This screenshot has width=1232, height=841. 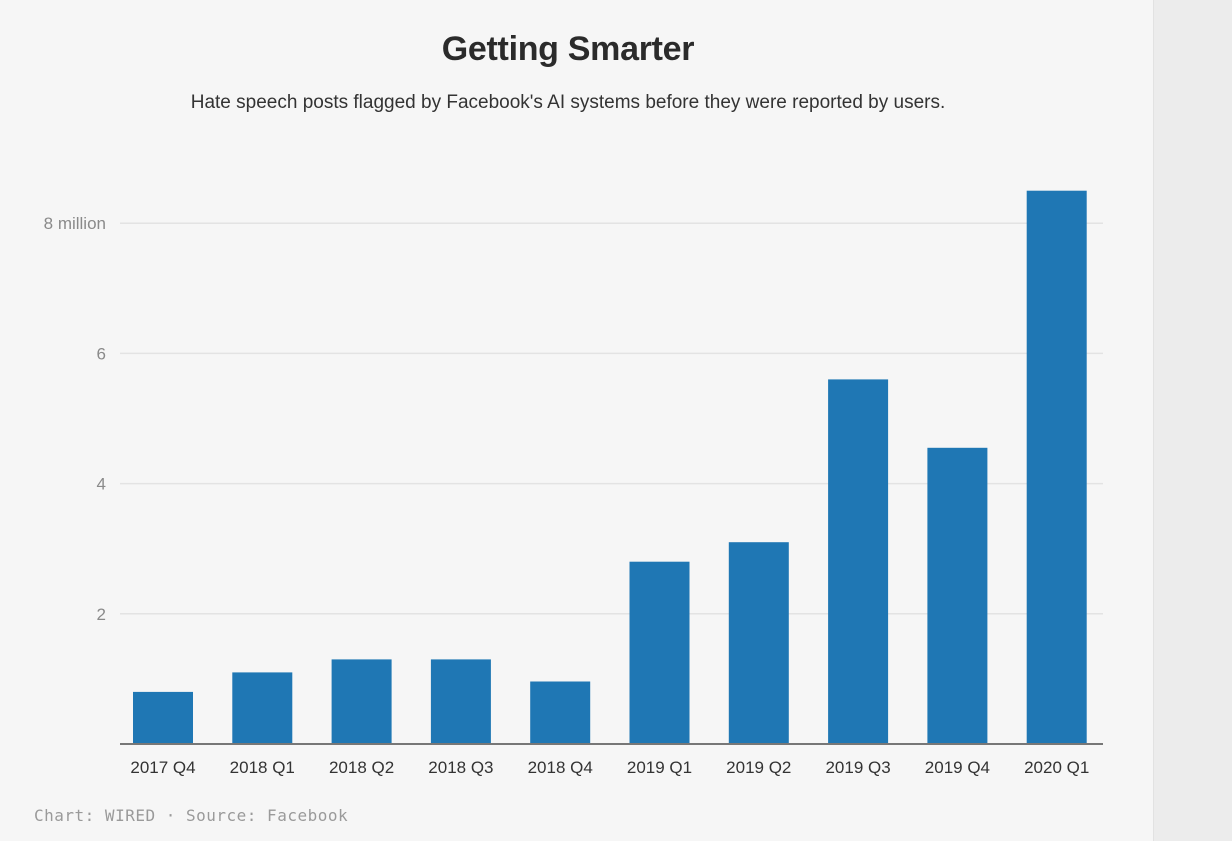 What do you see at coordinates (361, 767) in the screenshot?
I see `x-tick-label: 2018 Q2` at bounding box center [361, 767].